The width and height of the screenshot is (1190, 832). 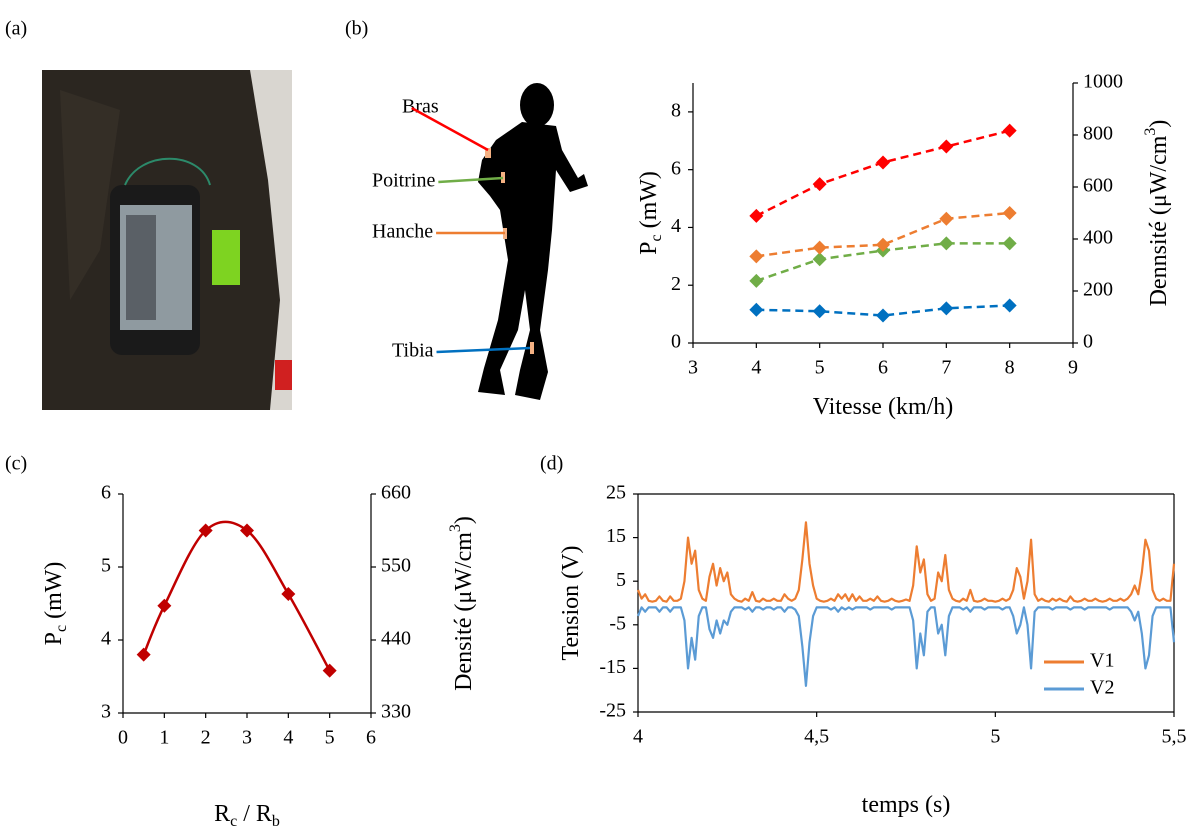 I want to click on x-tick-label: 3, so click(x=247, y=738).